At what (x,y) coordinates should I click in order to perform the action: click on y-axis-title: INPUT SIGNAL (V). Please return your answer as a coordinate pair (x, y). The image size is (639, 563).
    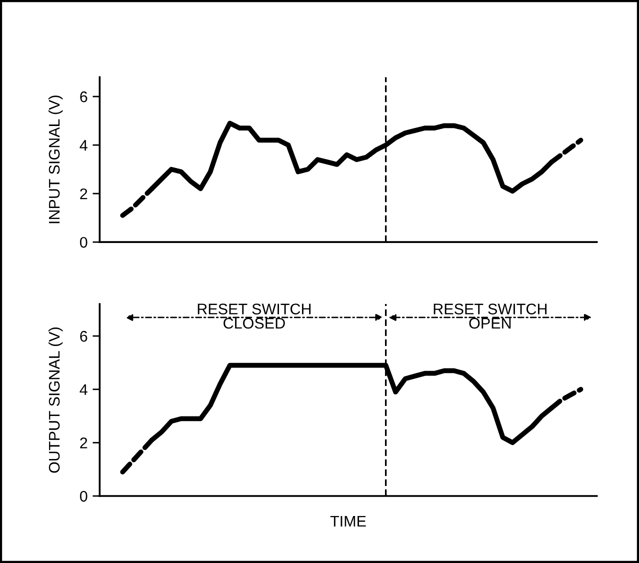
    Looking at the image, I should click on (55, 160).